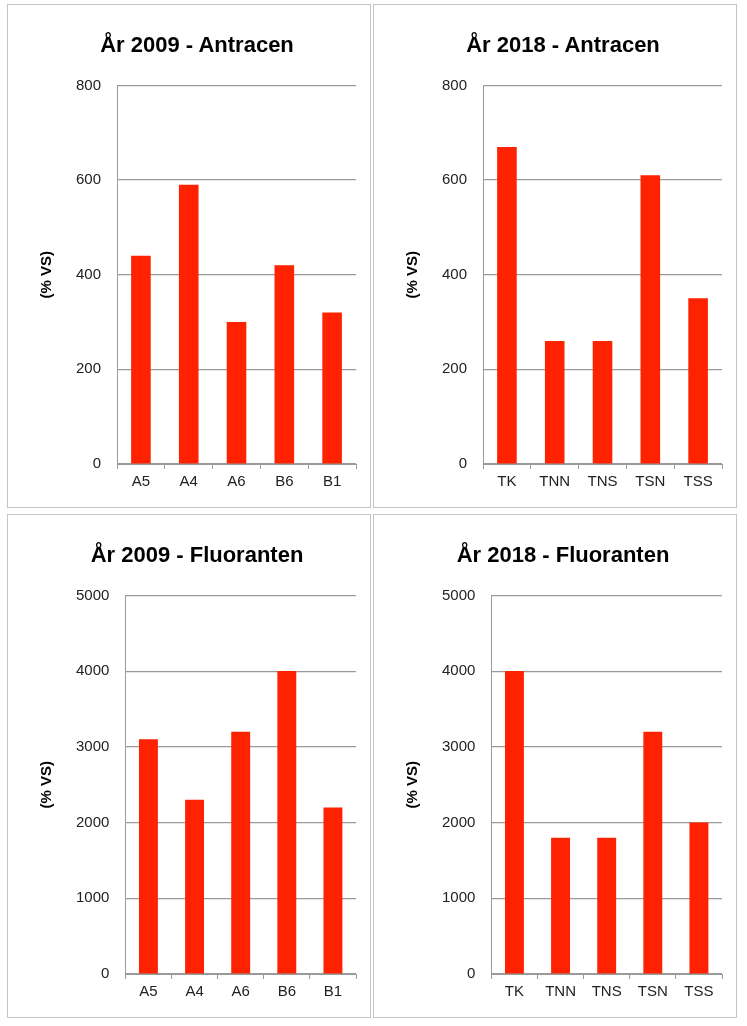 The width and height of the screenshot is (747, 1026). I want to click on chart-title: År 2018 - Antracen, so click(563, 44).